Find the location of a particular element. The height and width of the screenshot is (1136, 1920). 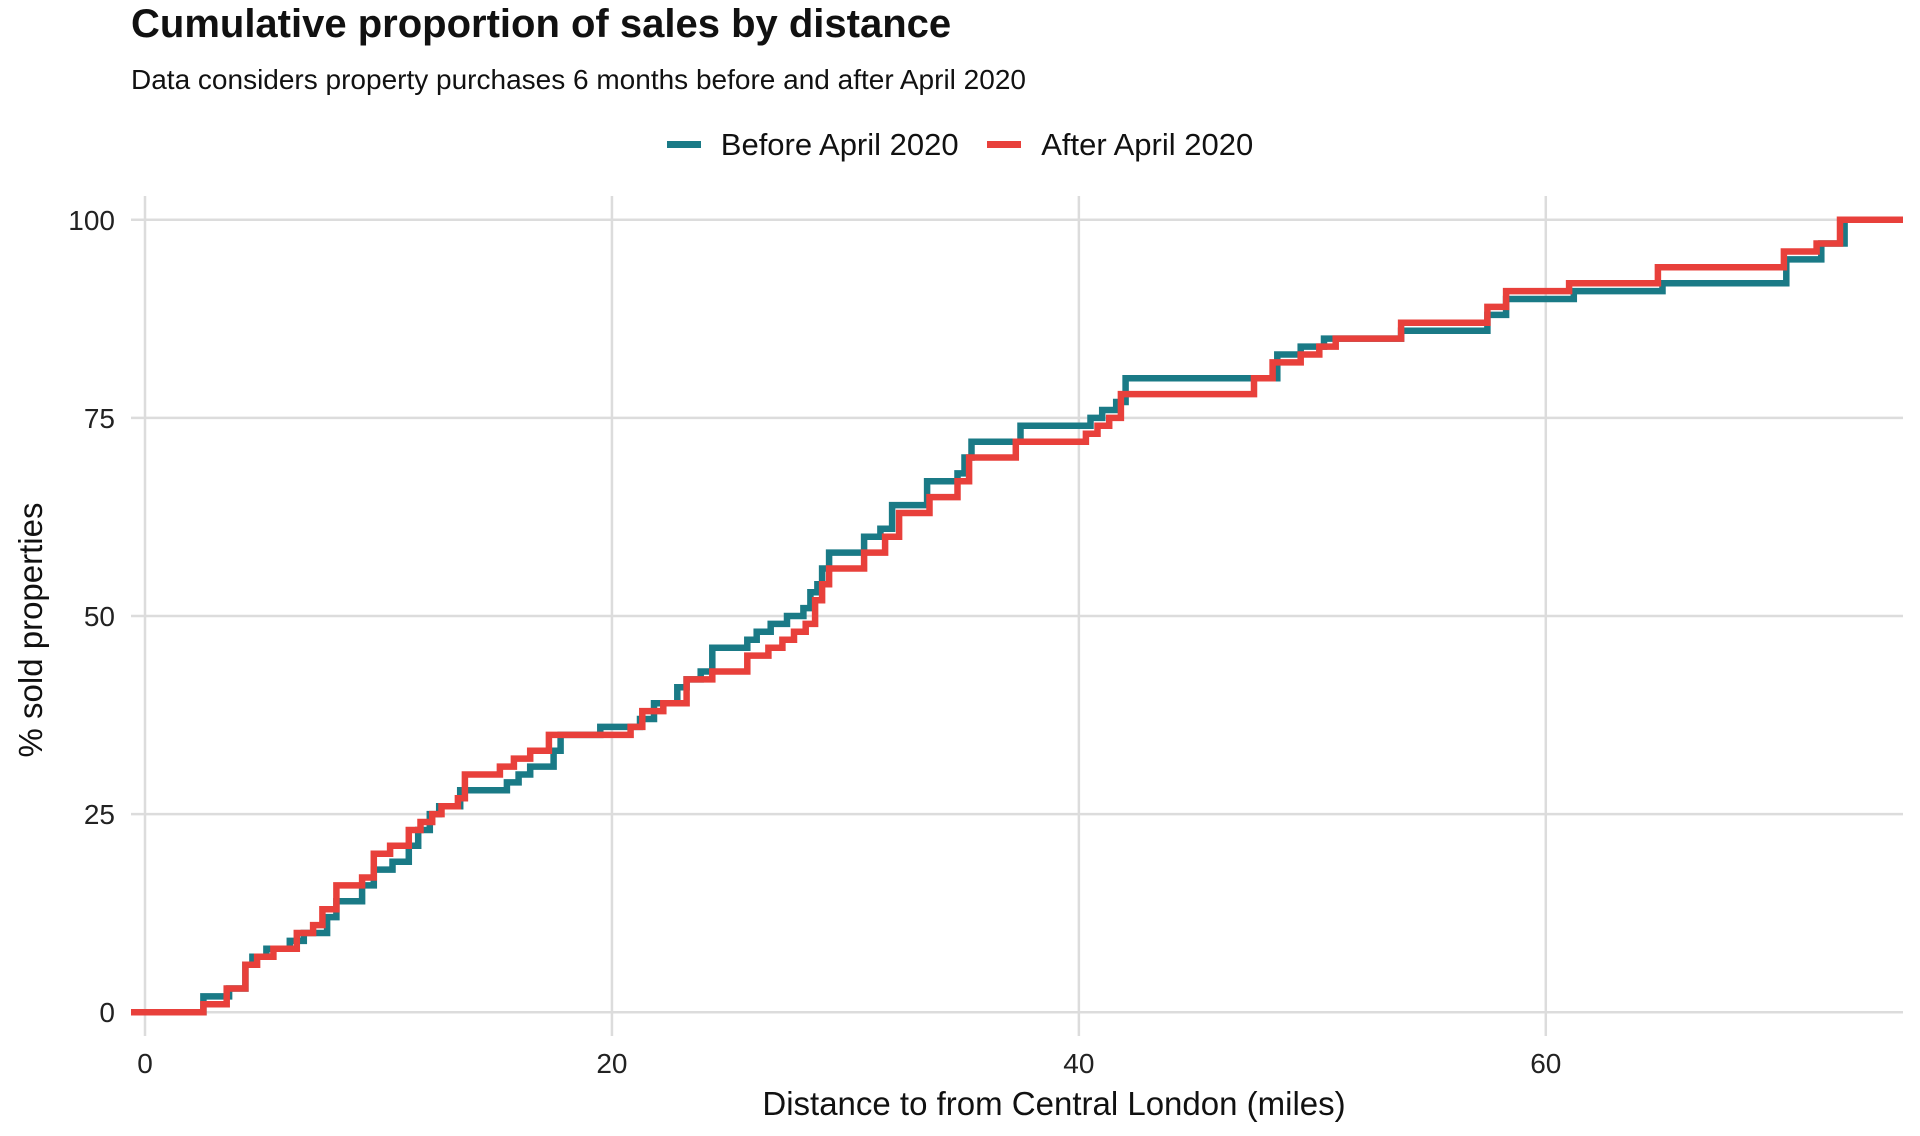

y-tick-label: 0 is located at coordinates (107, 1012).